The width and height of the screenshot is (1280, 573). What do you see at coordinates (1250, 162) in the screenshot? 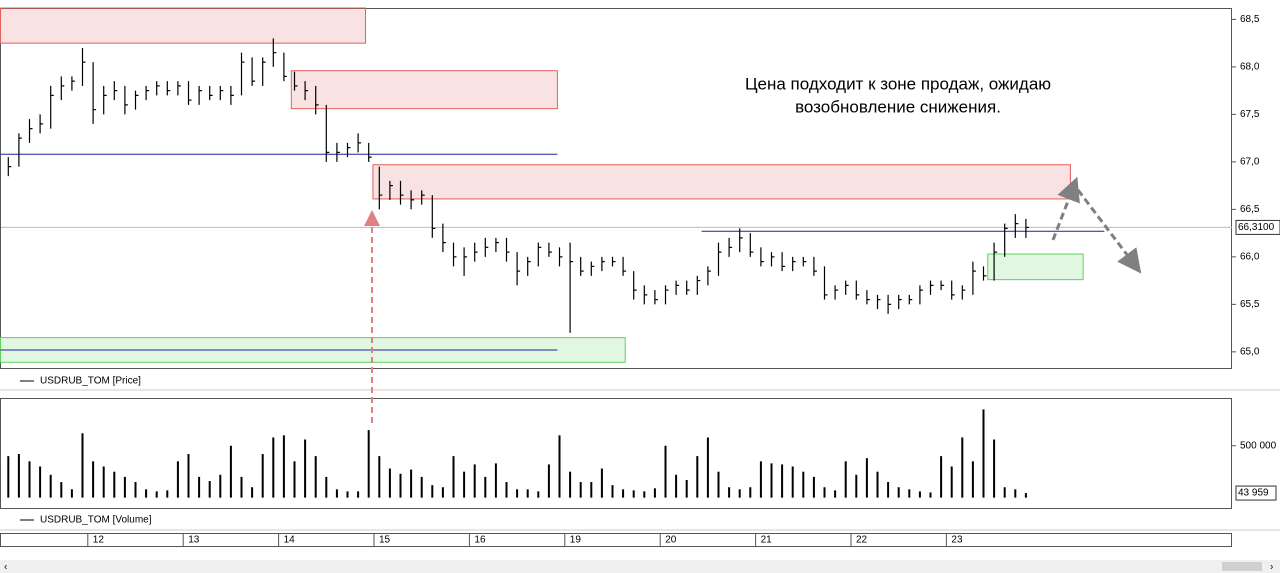
I see `y-tick-label: 67,0` at bounding box center [1250, 162].